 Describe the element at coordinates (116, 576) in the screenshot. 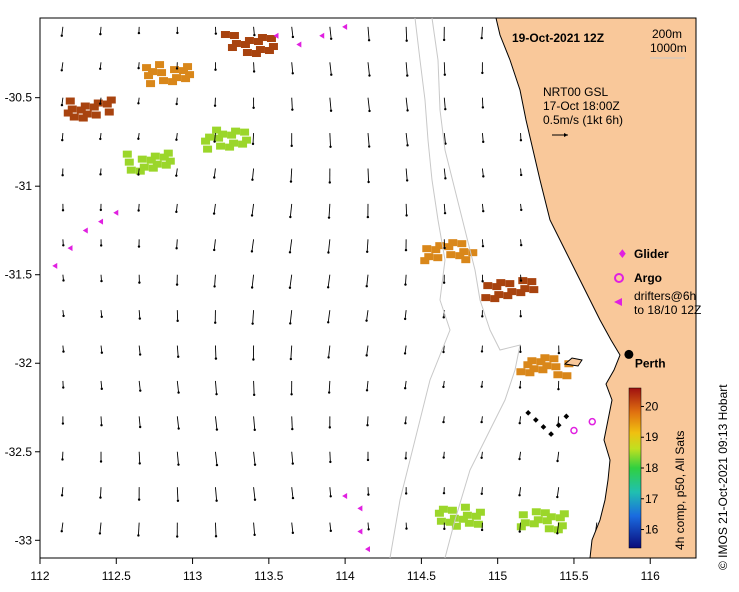

I see `x-tick-label: 112.5` at that location.